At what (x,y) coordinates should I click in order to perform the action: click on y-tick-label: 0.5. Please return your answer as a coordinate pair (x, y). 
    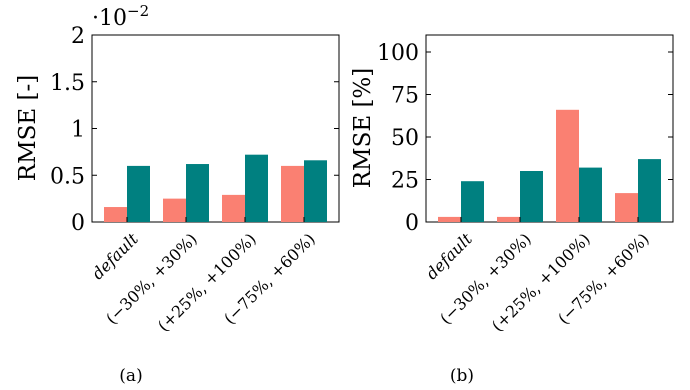
    Looking at the image, I should click on (67, 176).